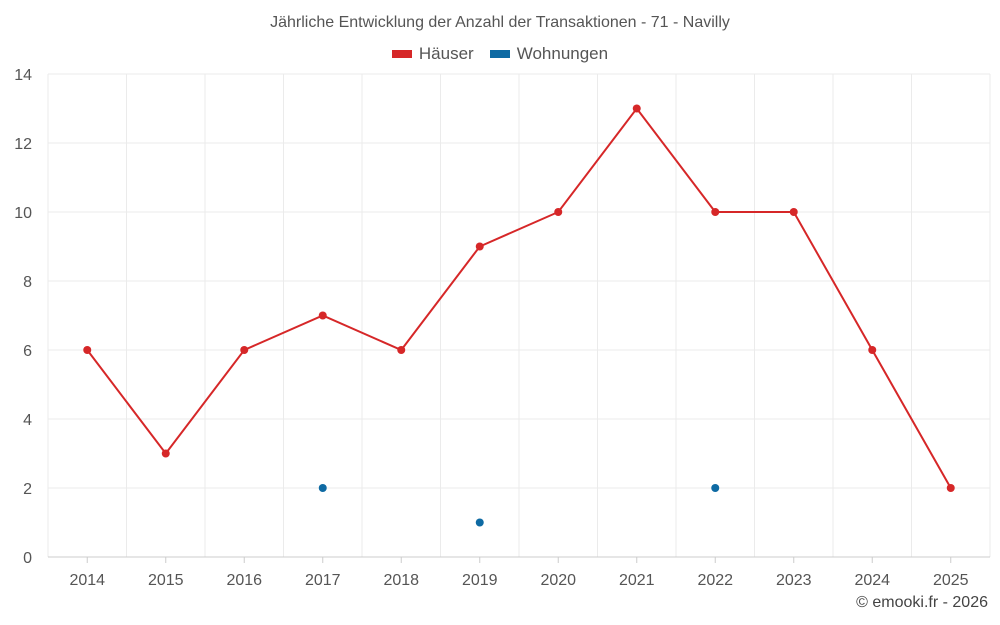 The width and height of the screenshot is (1000, 625). I want to click on x-tick-label: 2021, so click(637, 580).